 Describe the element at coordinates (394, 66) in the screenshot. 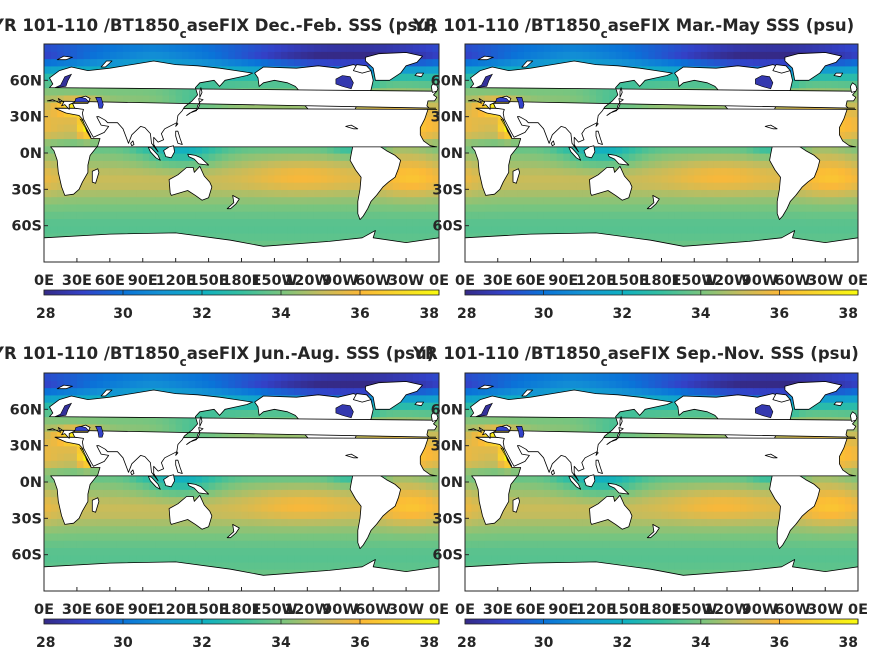

I see `land-greenland` at that location.